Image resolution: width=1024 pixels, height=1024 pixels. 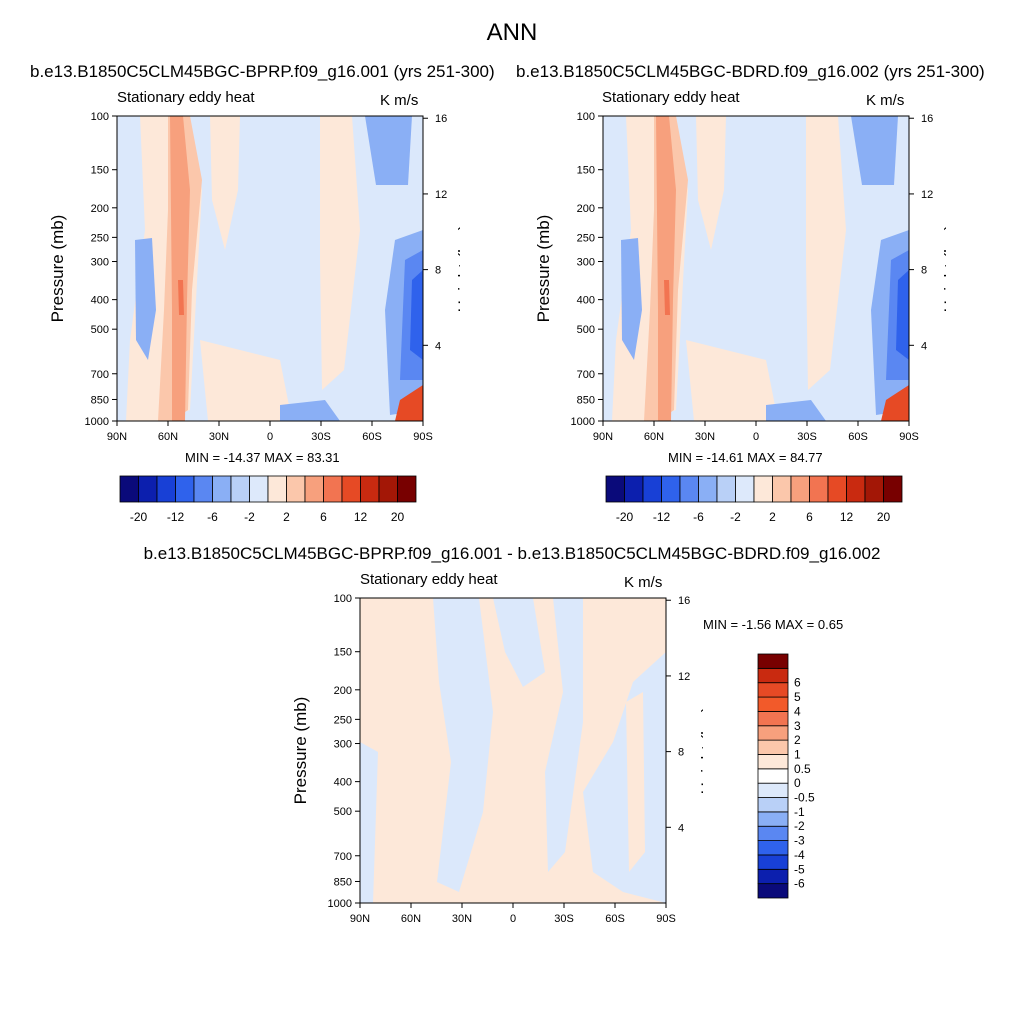 What do you see at coordinates (323, 517) in the screenshot?
I see `panel-a-colorbar-label: 6` at bounding box center [323, 517].